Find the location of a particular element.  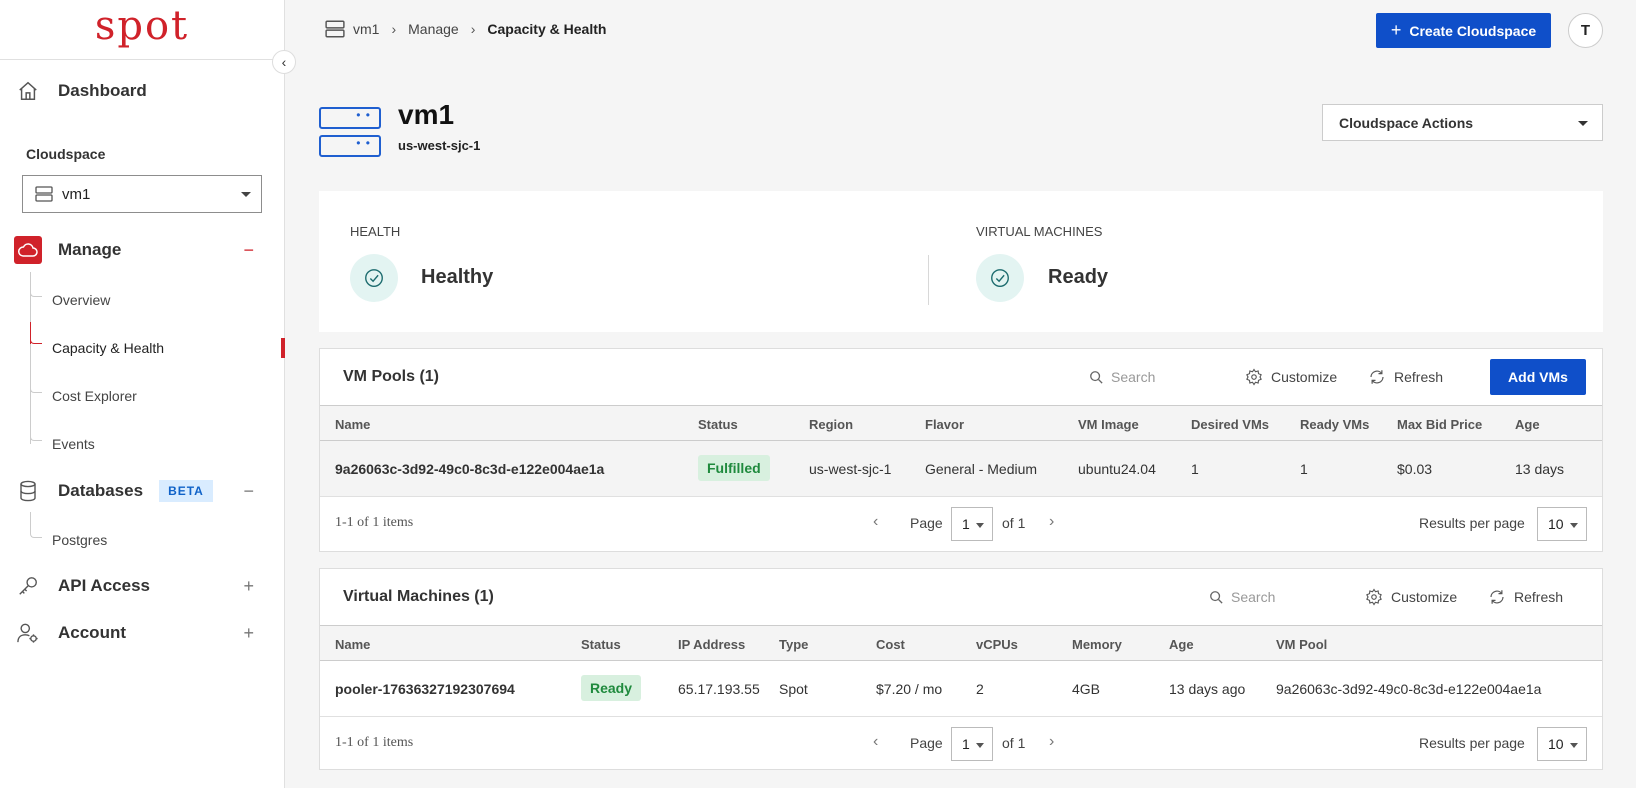

column-header: Type is located at coordinates (794, 644).